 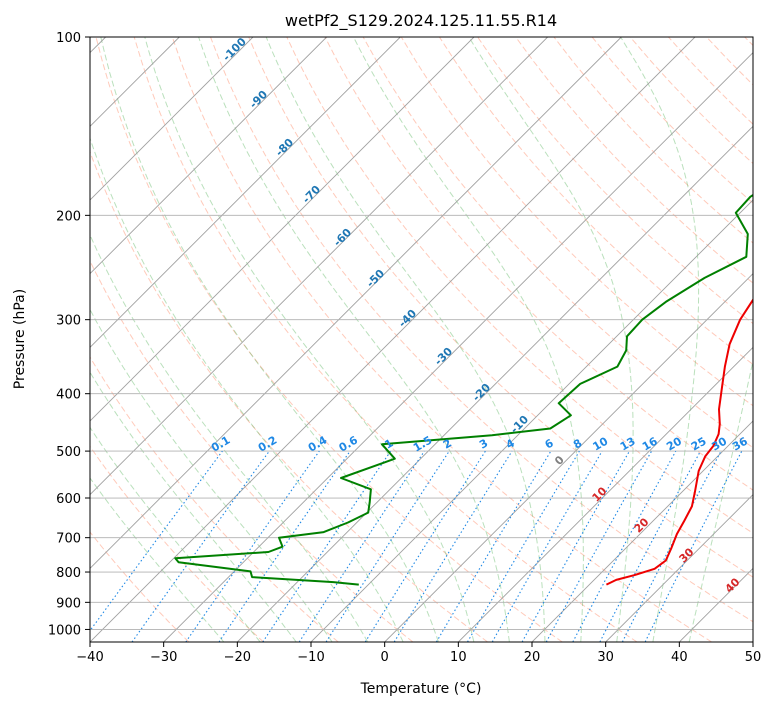 What do you see at coordinates (481, 392) in the screenshot?
I see `isotherm-label: -20` at bounding box center [481, 392].